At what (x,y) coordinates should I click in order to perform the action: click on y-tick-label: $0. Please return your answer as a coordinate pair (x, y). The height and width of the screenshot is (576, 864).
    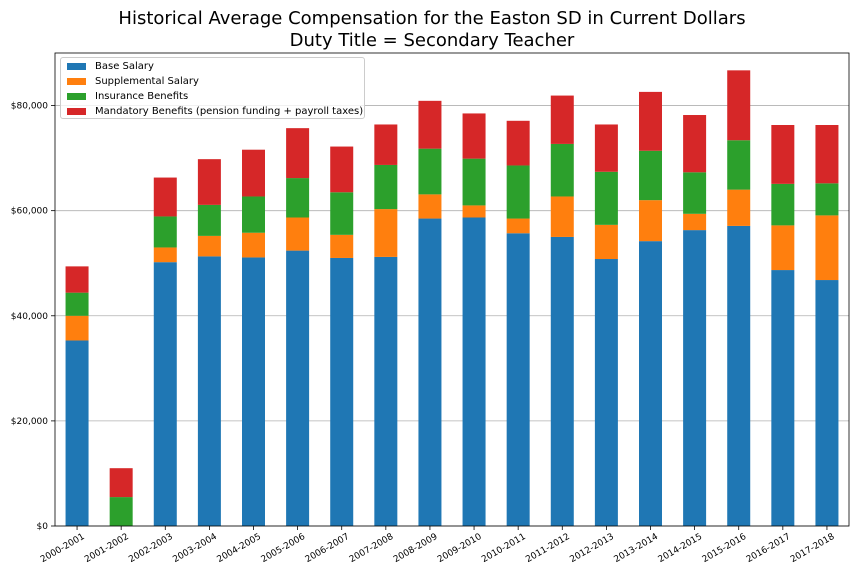
    Looking at the image, I should click on (43, 527).